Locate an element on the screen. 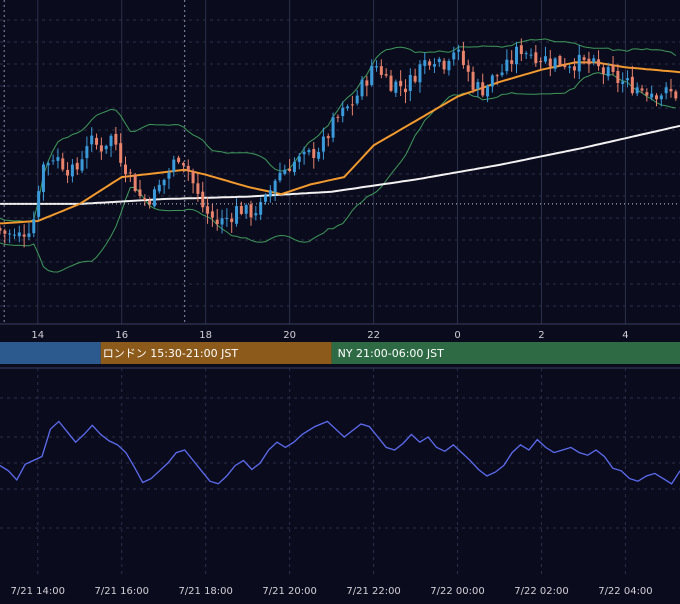  time-x-tick-label: 7/21 18:00 is located at coordinates (205, 591).